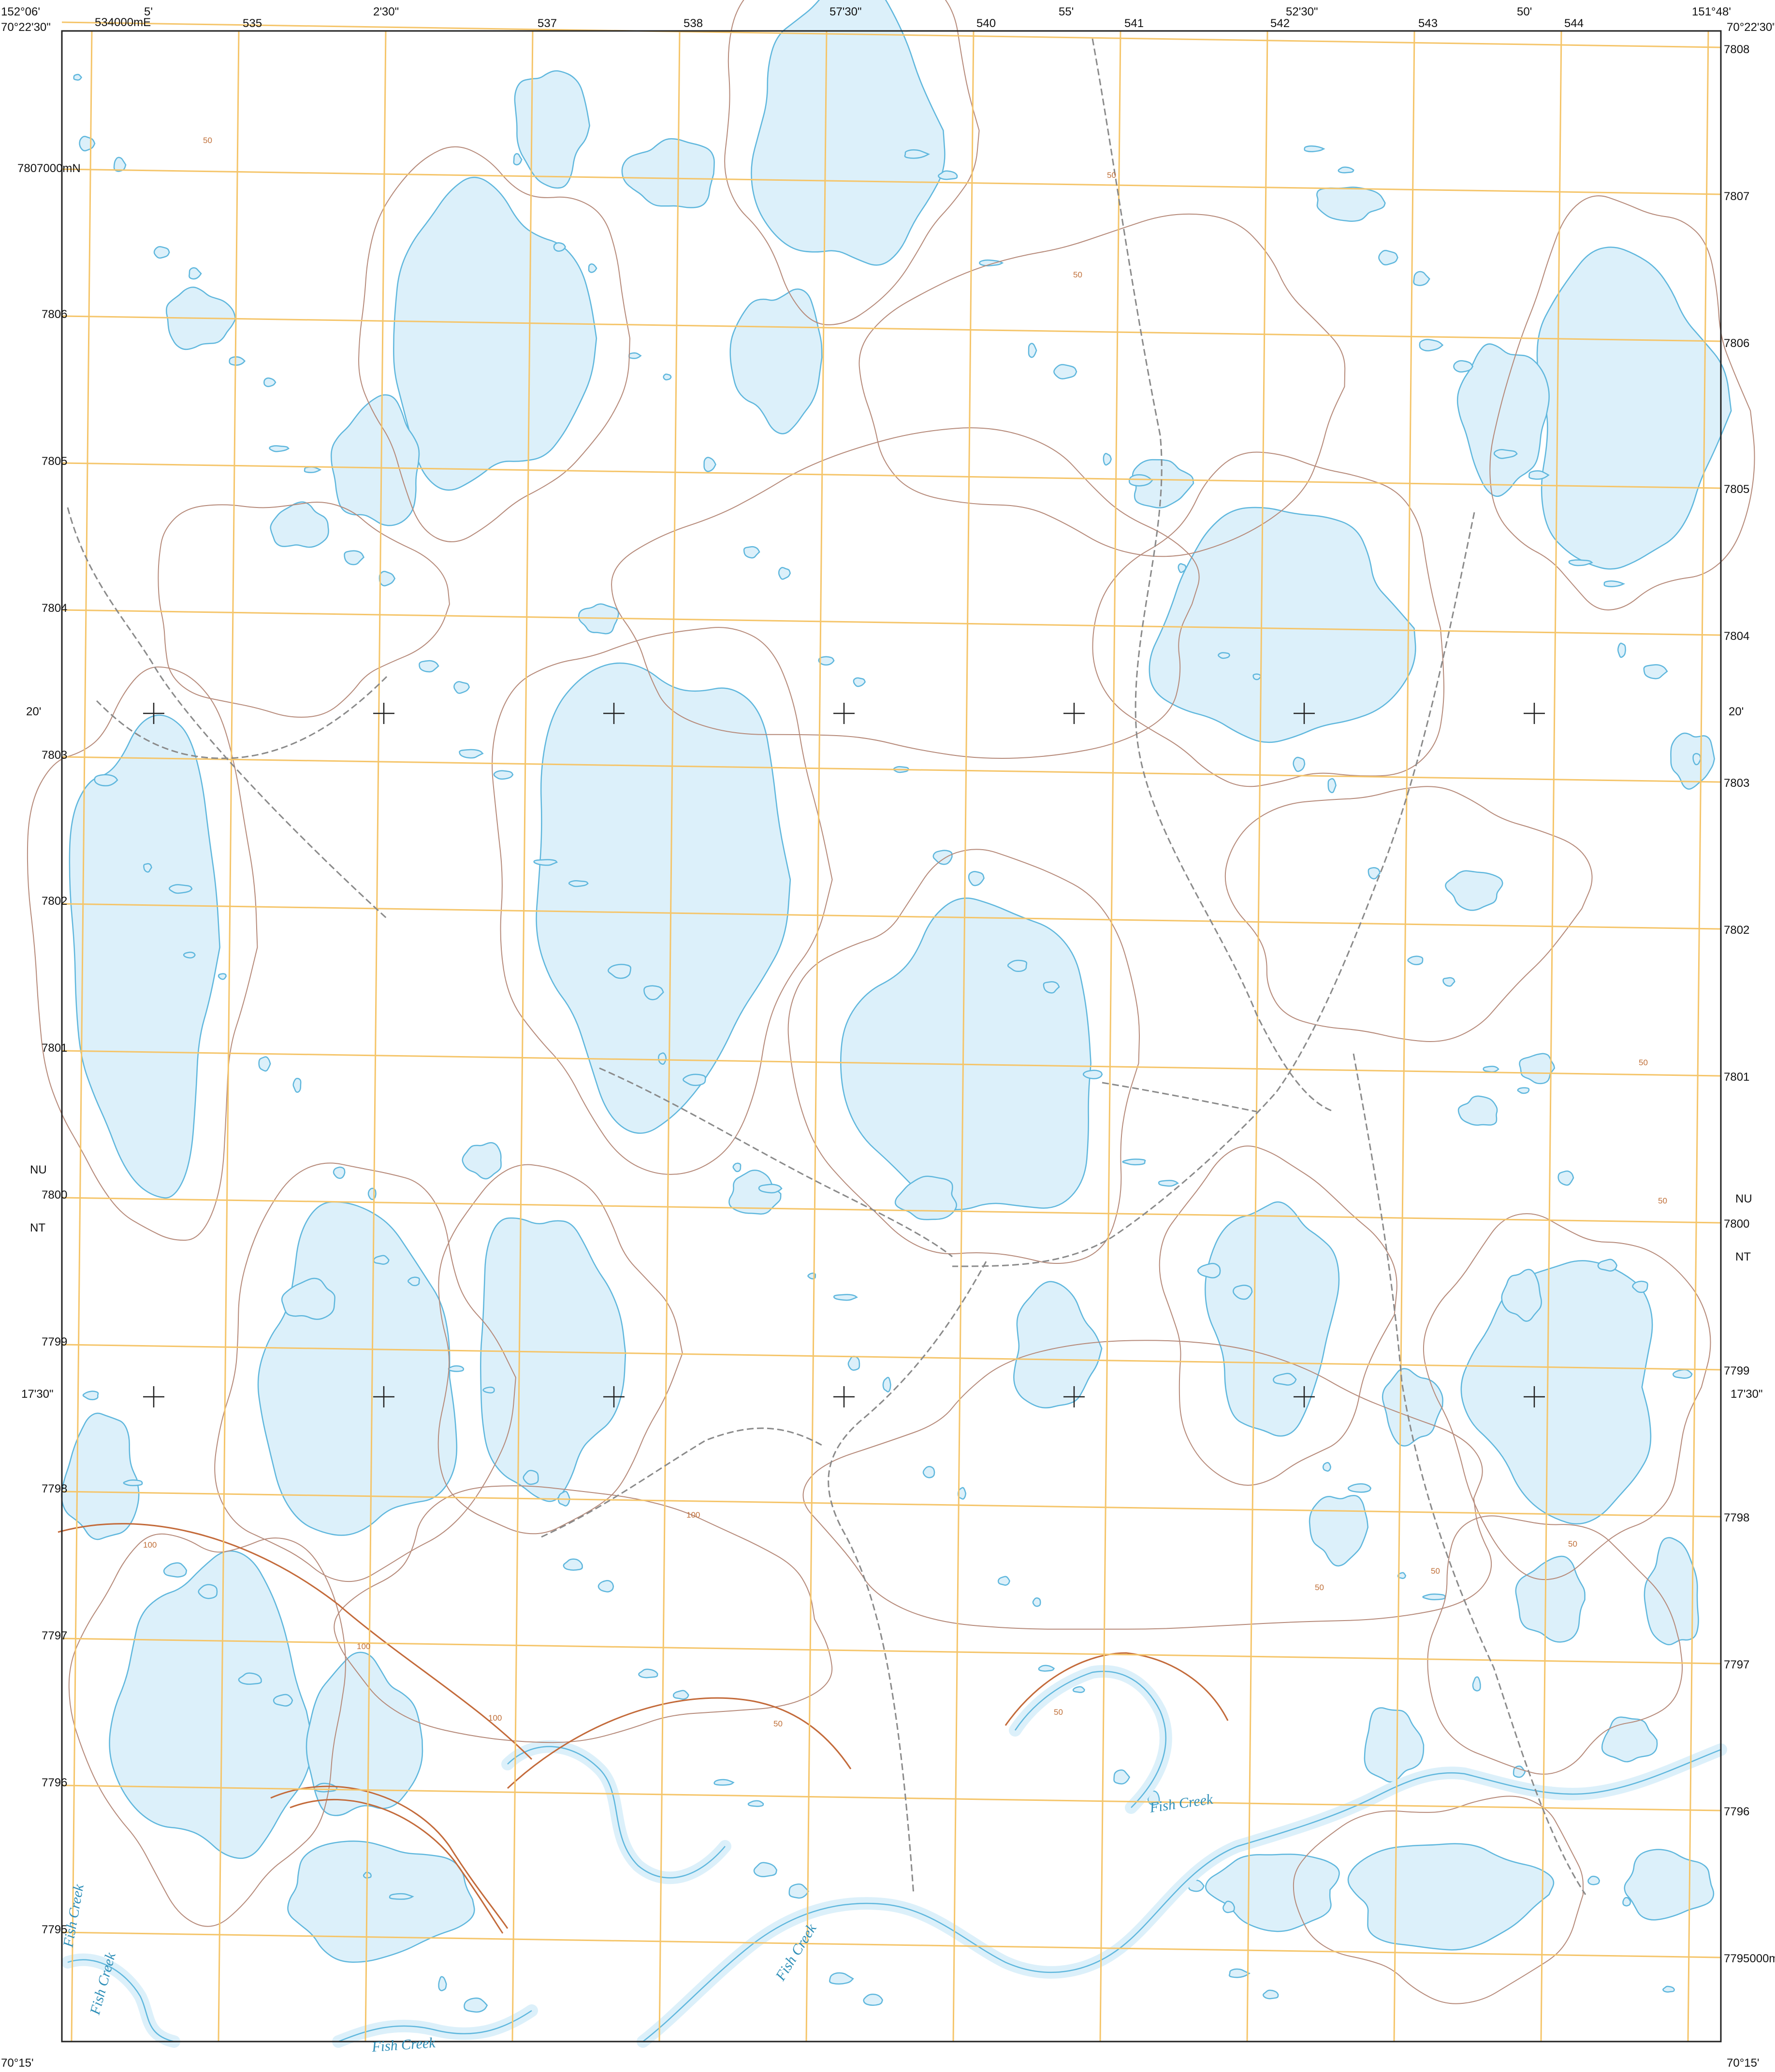 This screenshot has width=1775, height=2072. Describe the element at coordinates (1280, 23) in the screenshot. I see `top-label: 542` at that location.